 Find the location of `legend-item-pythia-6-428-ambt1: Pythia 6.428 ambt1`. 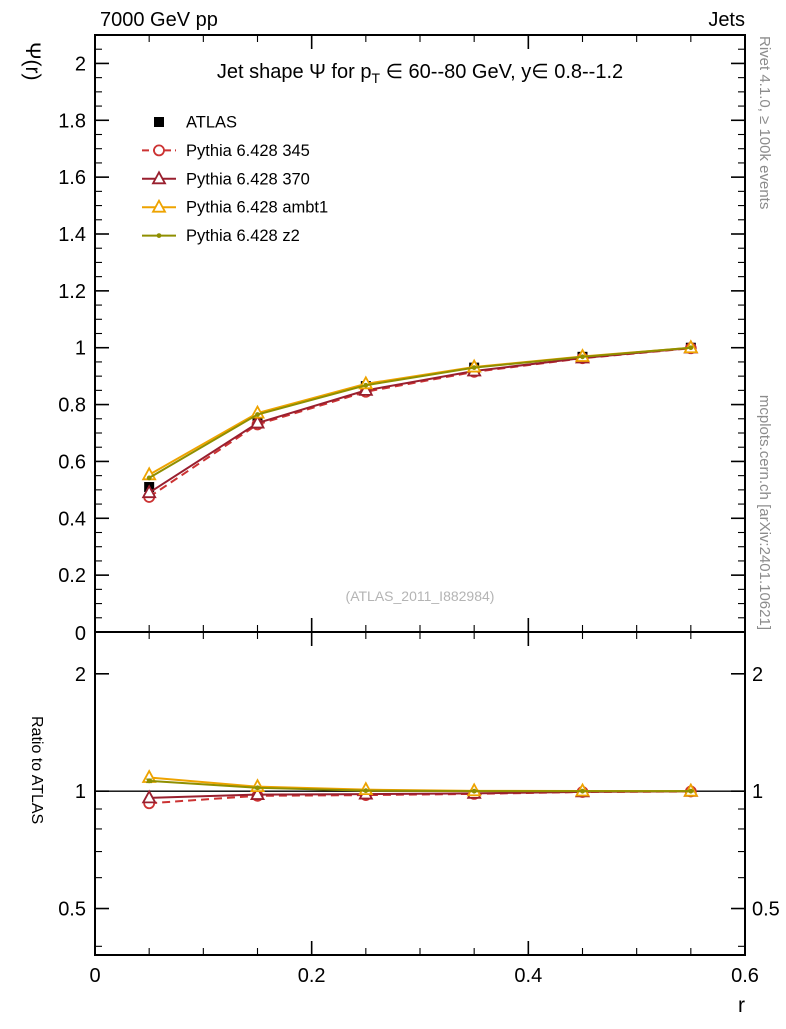

legend-item-pythia-6-428-ambt1: Pythia 6.428 ambt1 is located at coordinates (235, 208).